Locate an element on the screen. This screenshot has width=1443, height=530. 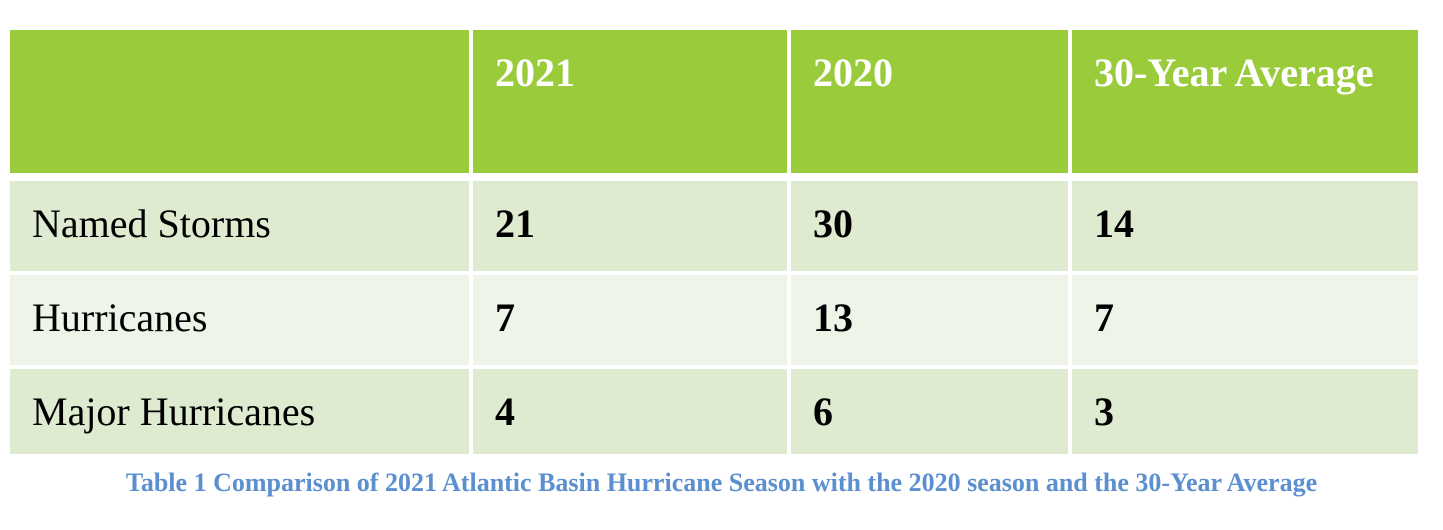
row-label: Major Hurricanes is located at coordinates (241, 413).